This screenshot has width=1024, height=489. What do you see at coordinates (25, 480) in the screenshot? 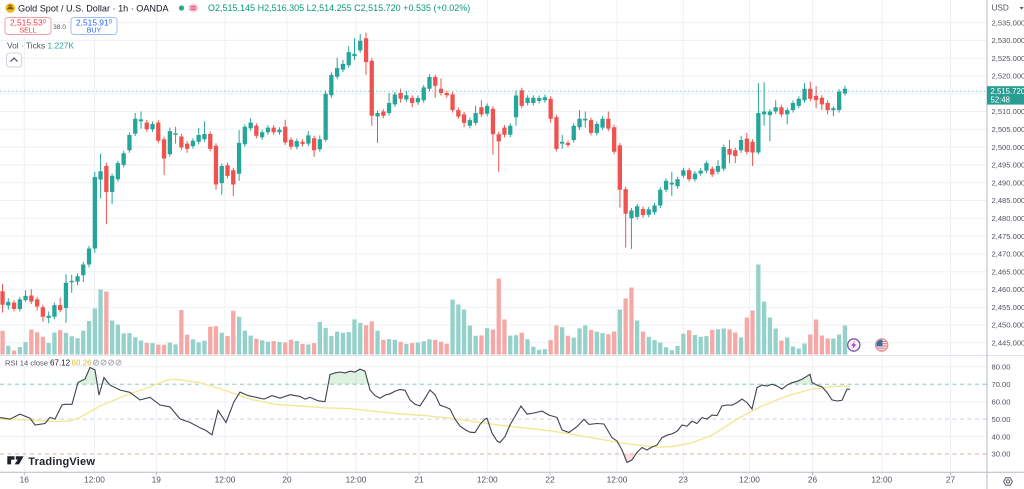
I see `svg-text: 16` at bounding box center [25, 480].